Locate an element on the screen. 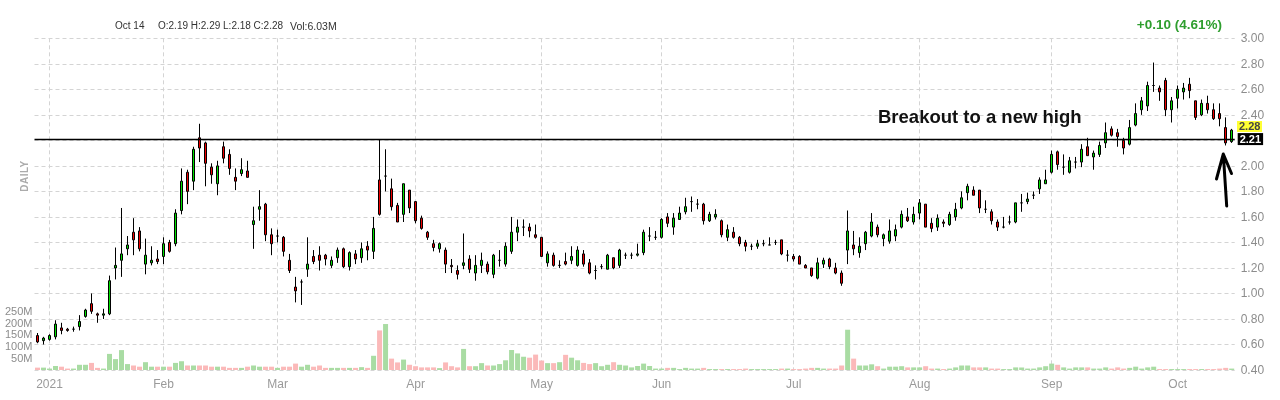 This screenshot has height=400, width=1280. y2-tick-label: 0.60 is located at coordinates (1252, 344).